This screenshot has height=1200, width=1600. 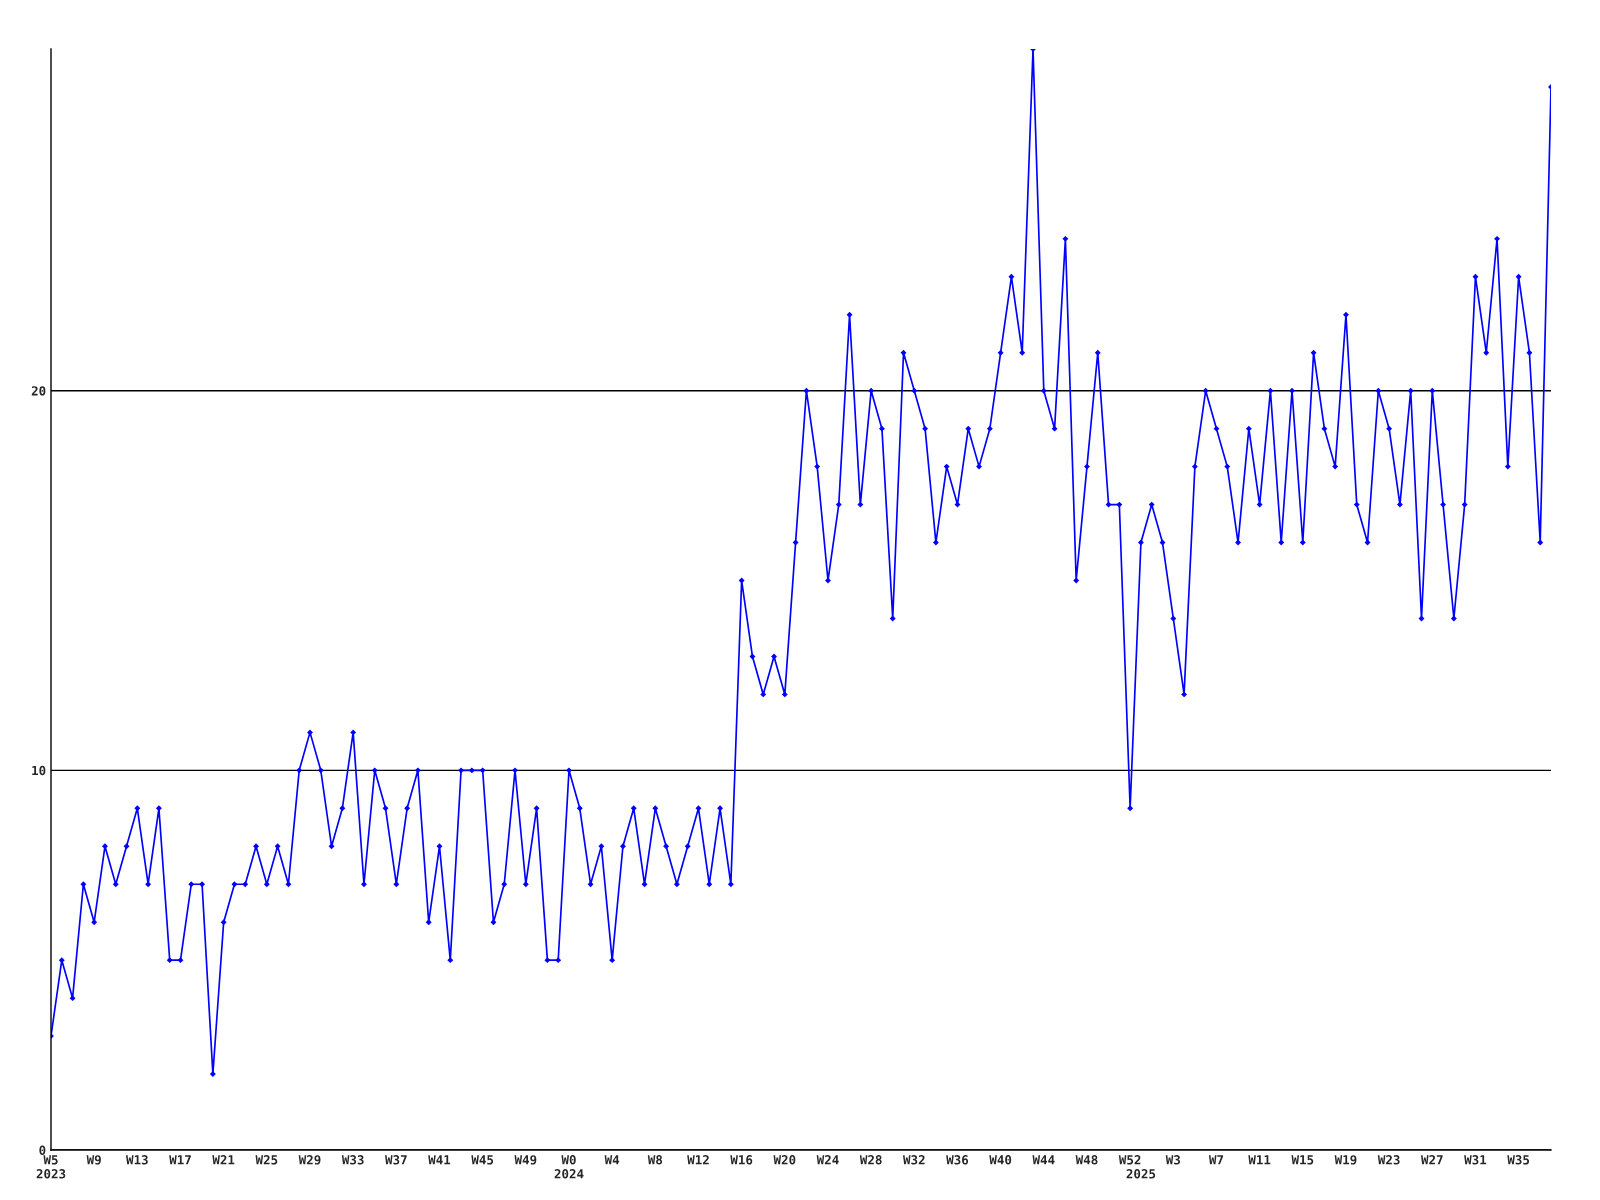 I want to click on x-tick-label: W49, so click(x=525, y=1160).